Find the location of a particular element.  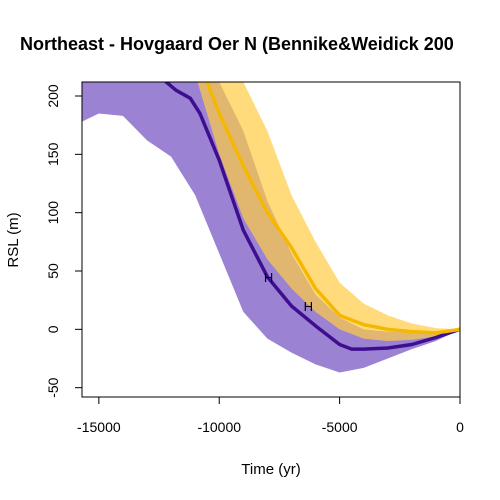

x-tick-label: -5000 is located at coordinates (340, 427).